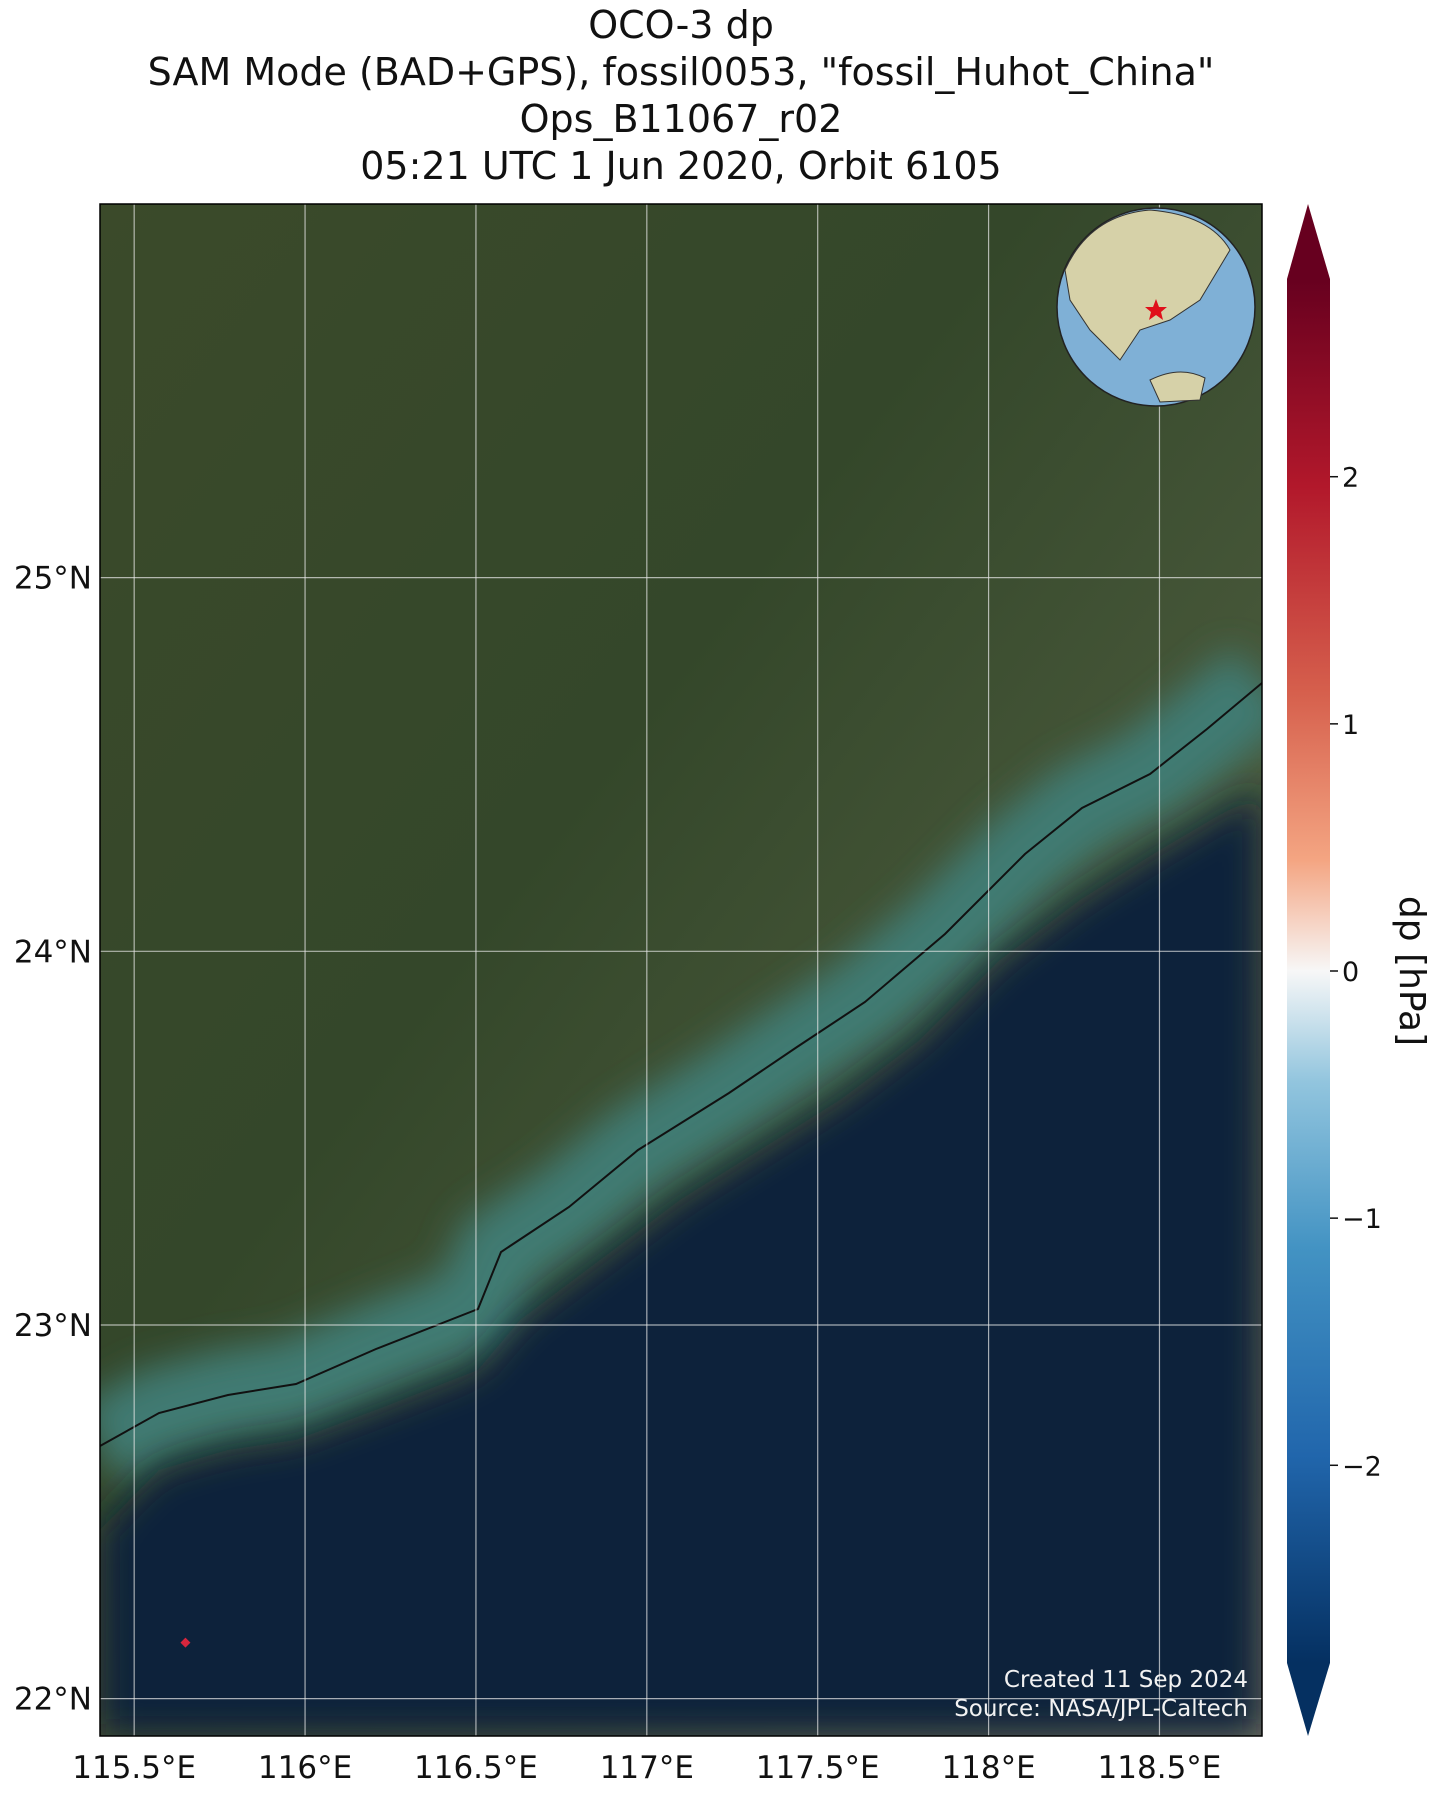 The image size is (1446, 1795). Describe the element at coordinates (185, 1642) in the screenshot. I see `sounding` at that location.